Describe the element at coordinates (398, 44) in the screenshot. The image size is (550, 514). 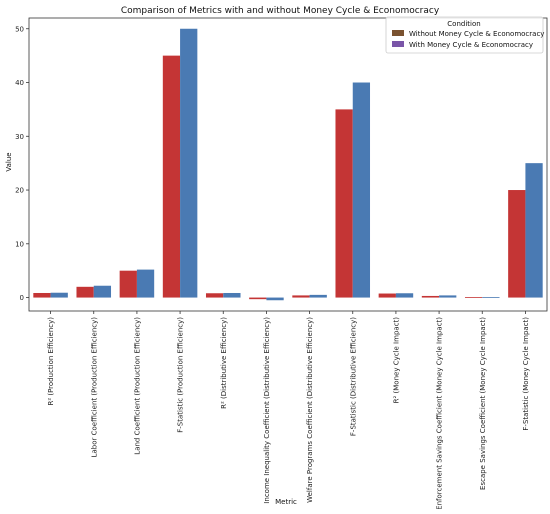
I see `legend-swatch-with` at that location.